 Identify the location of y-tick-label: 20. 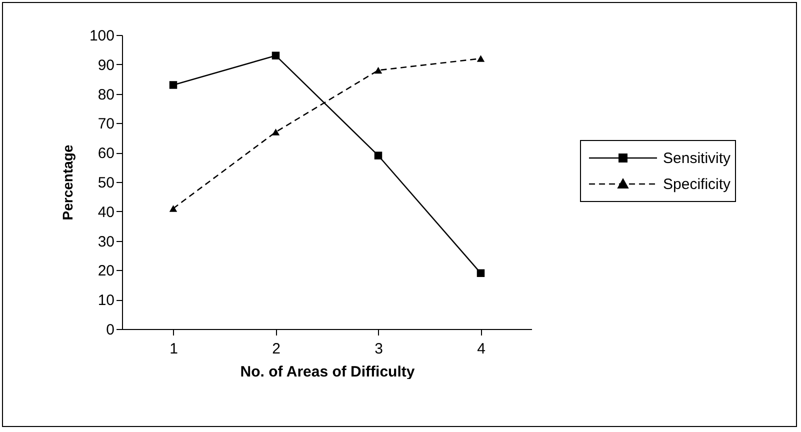
(106, 271).